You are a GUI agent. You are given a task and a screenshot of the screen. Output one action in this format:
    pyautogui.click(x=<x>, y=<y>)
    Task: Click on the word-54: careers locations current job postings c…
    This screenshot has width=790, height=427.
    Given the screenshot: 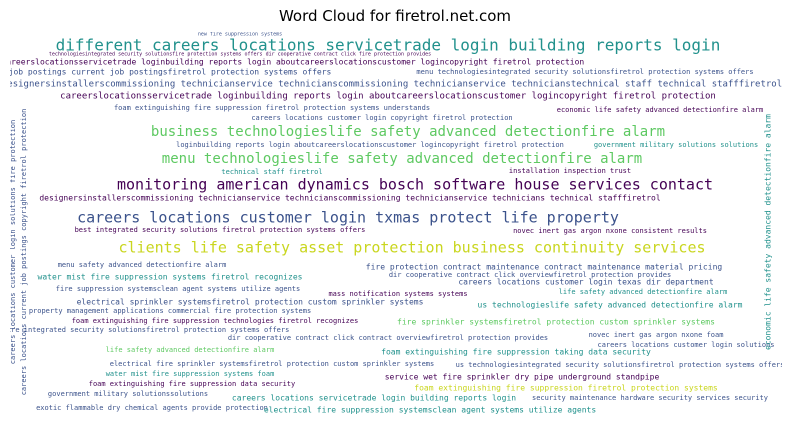 What is the action you would take?
    pyautogui.click(x=24, y=252)
    